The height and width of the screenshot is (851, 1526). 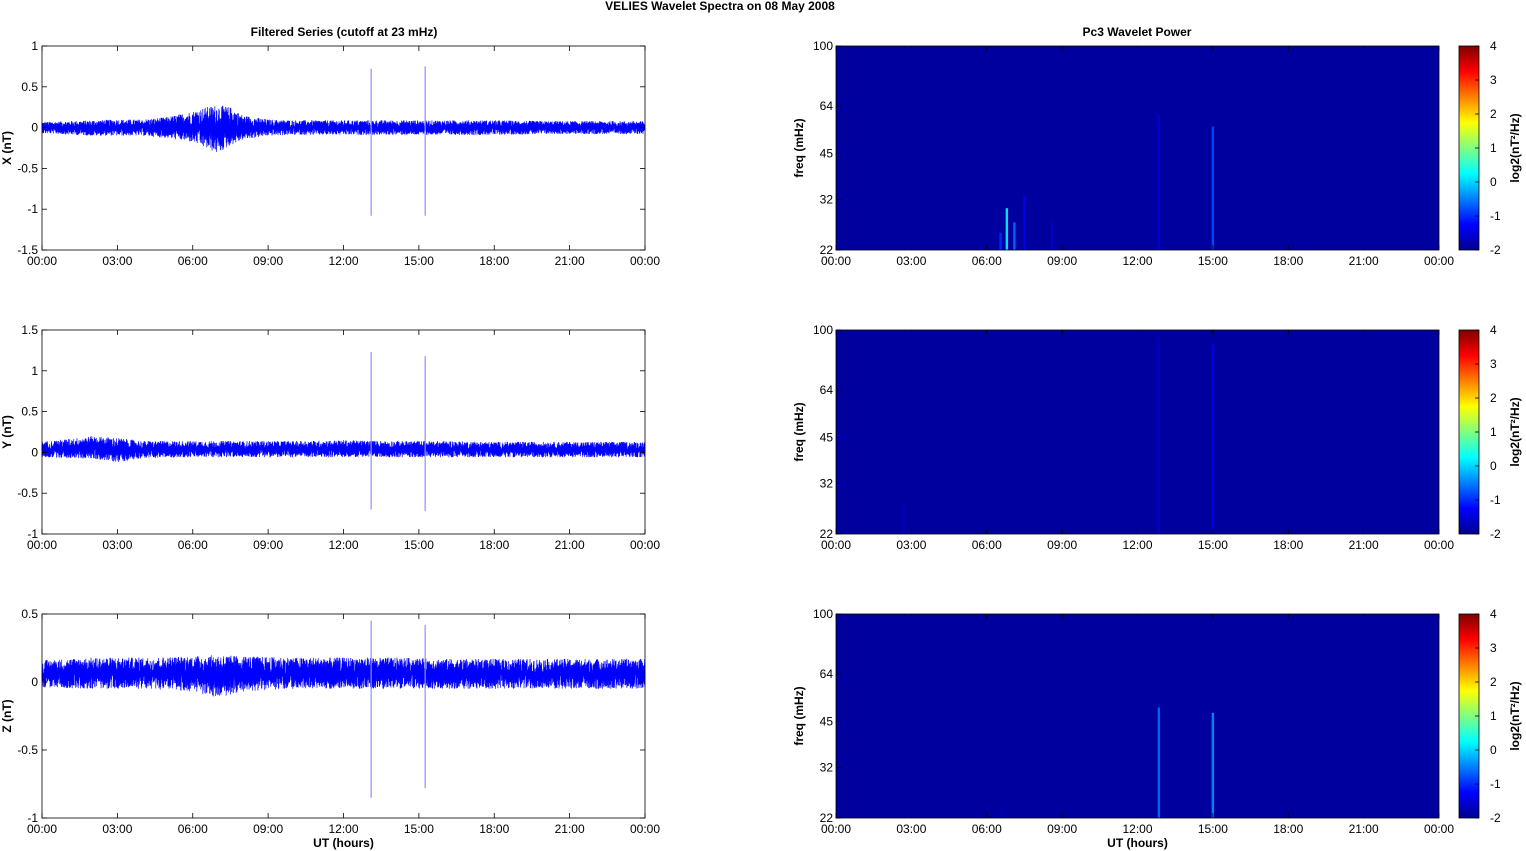 I want to click on x-axis-label-right: UT (hours), so click(x=1137, y=843).